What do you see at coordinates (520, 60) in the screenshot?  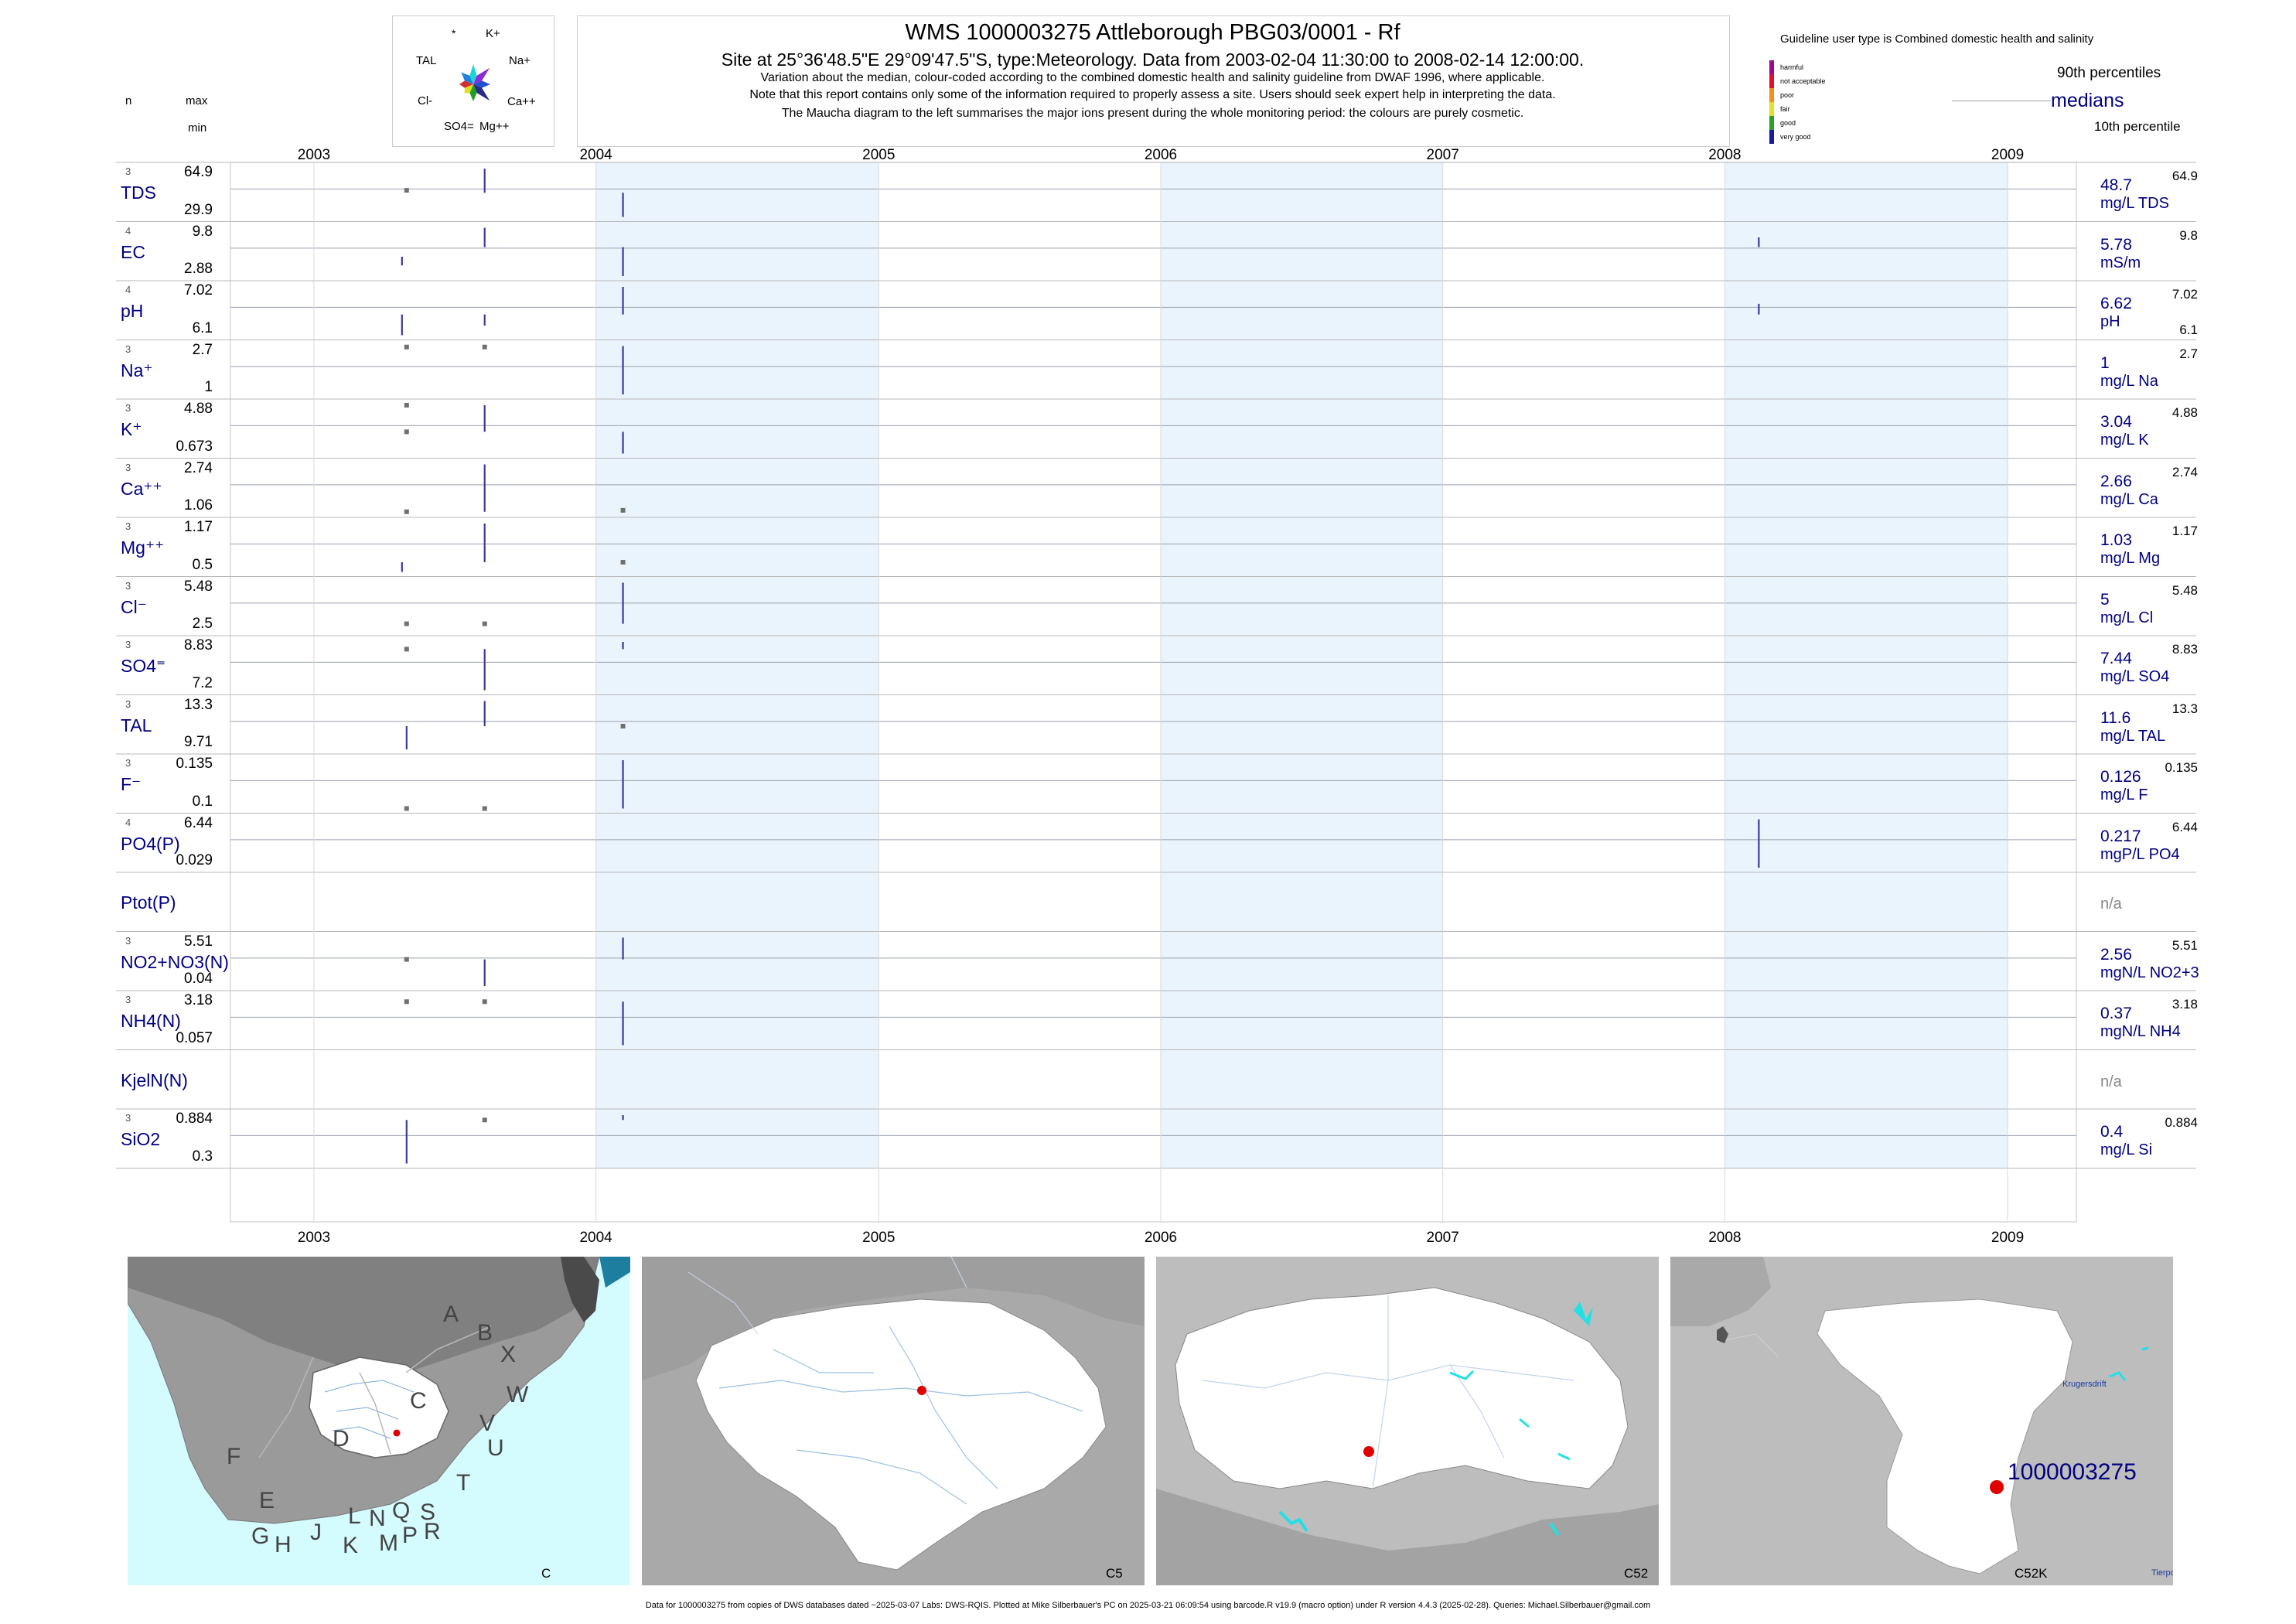 I see `maucha-label-na: Na+` at bounding box center [520, 60].